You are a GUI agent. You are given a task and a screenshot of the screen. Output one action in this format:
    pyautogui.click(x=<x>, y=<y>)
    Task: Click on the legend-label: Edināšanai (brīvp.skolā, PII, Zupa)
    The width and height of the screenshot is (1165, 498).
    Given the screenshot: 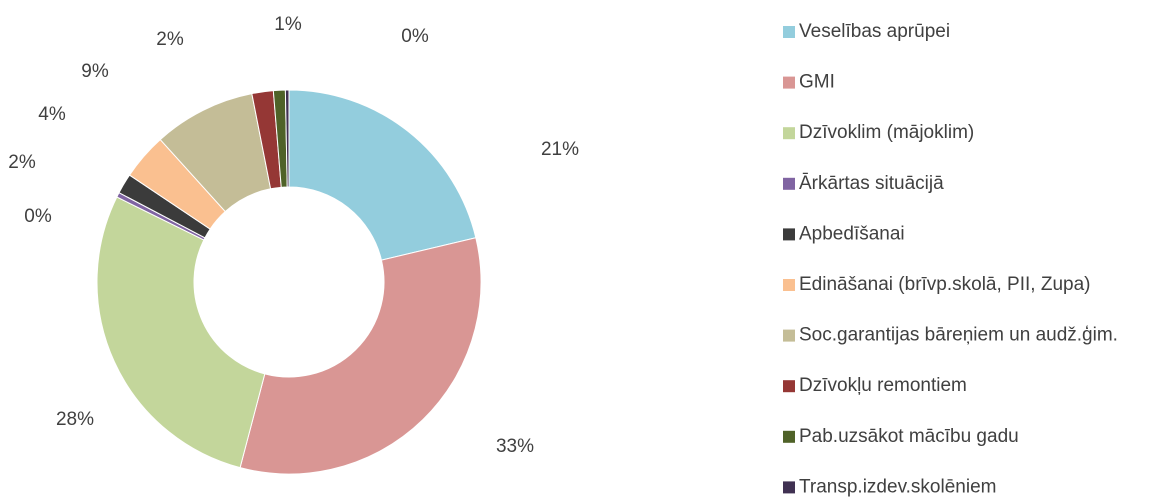 What is the action you would take?
    pyautogui.click(x=944, y=284)
    